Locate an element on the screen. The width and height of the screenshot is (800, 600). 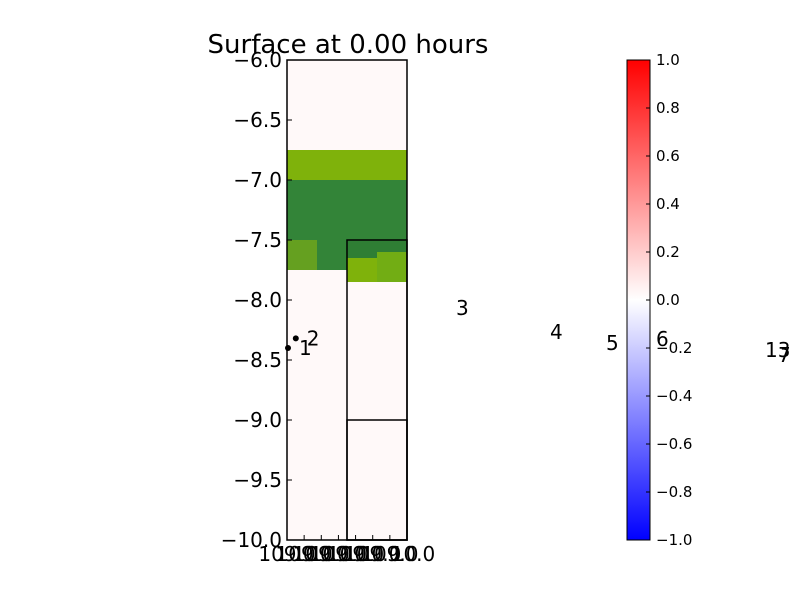
station-label: 3 is located at coordinates (462, 308).